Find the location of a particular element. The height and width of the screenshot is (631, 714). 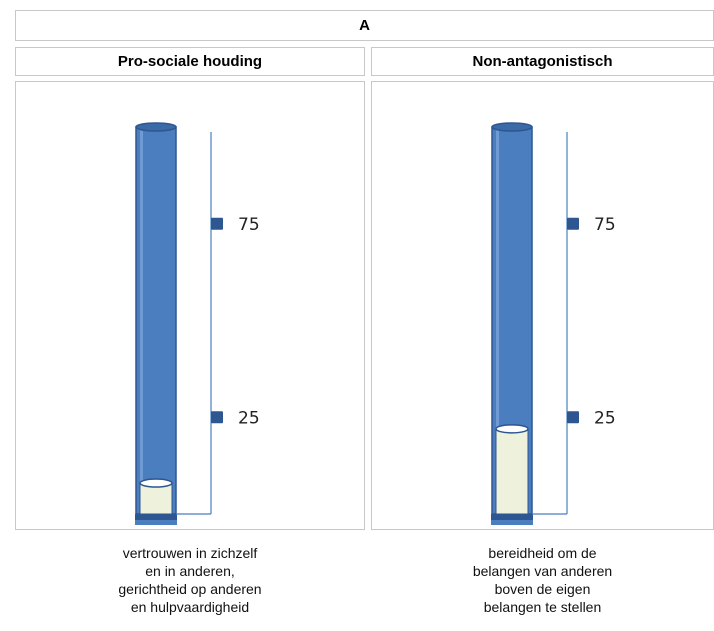

caption-1-line: en in anderen, is located at coordinates (190, 571).